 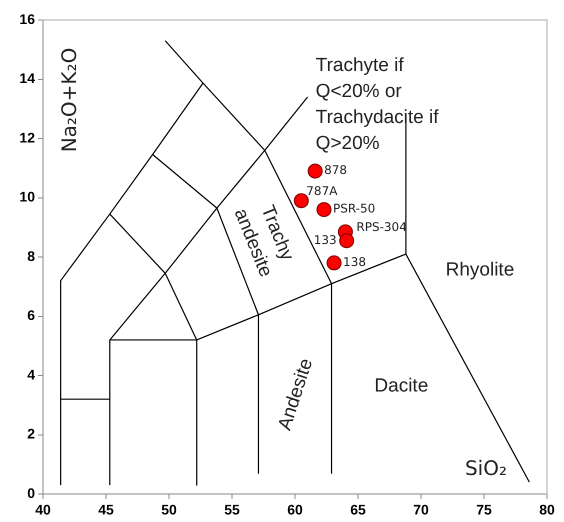 I want to click on x-tick-label: 60, so click(x=295, y=509).